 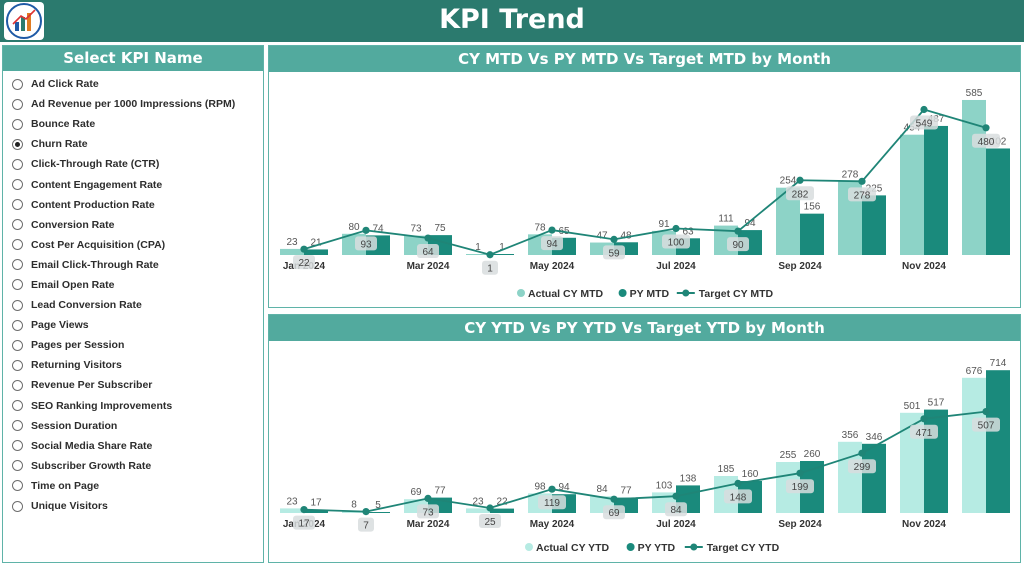 I want to click on target-data-label: 199, so click(x=800, y=487).